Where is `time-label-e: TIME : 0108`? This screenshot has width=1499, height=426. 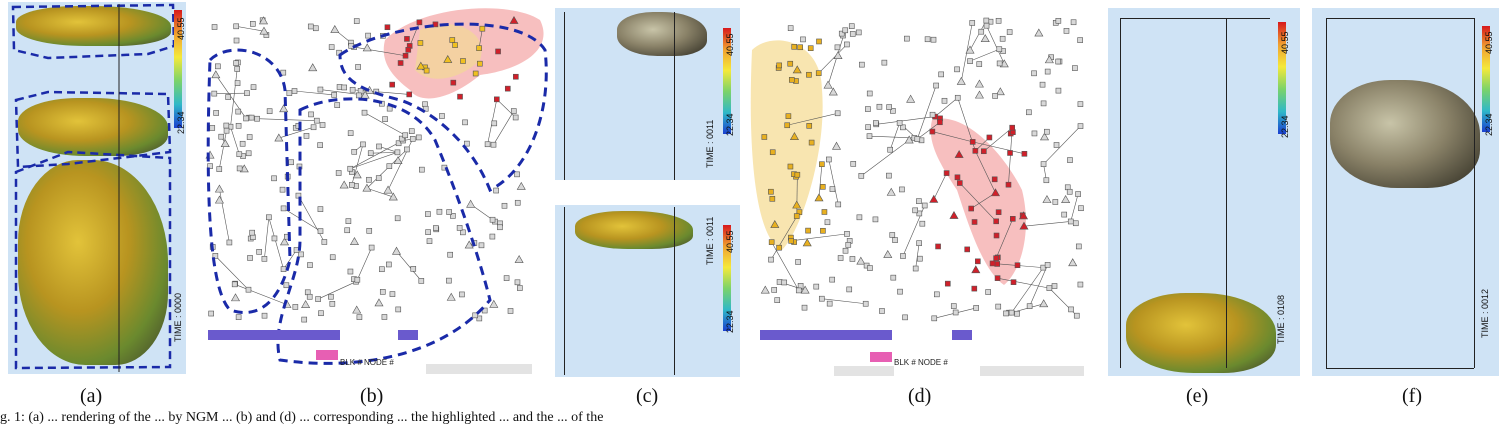
time-label-e: TIME : 0108 is located at coordinates (1281, 319).